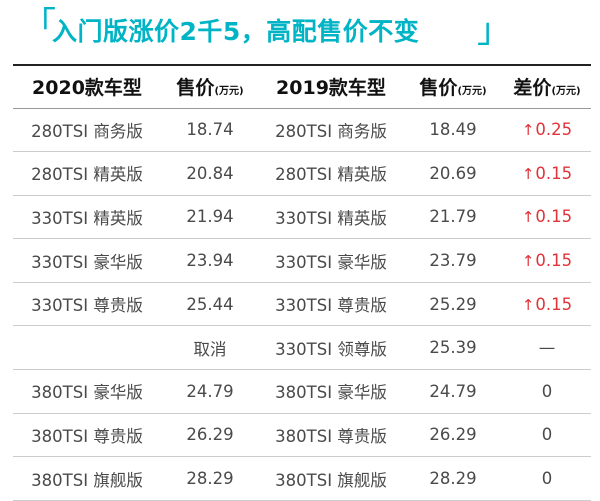  What do you see at coordinates (331, 480) in the screenshot?
I see `model-2019-cell: 380TSI 旗舰版` at bounding box center [331, 480].